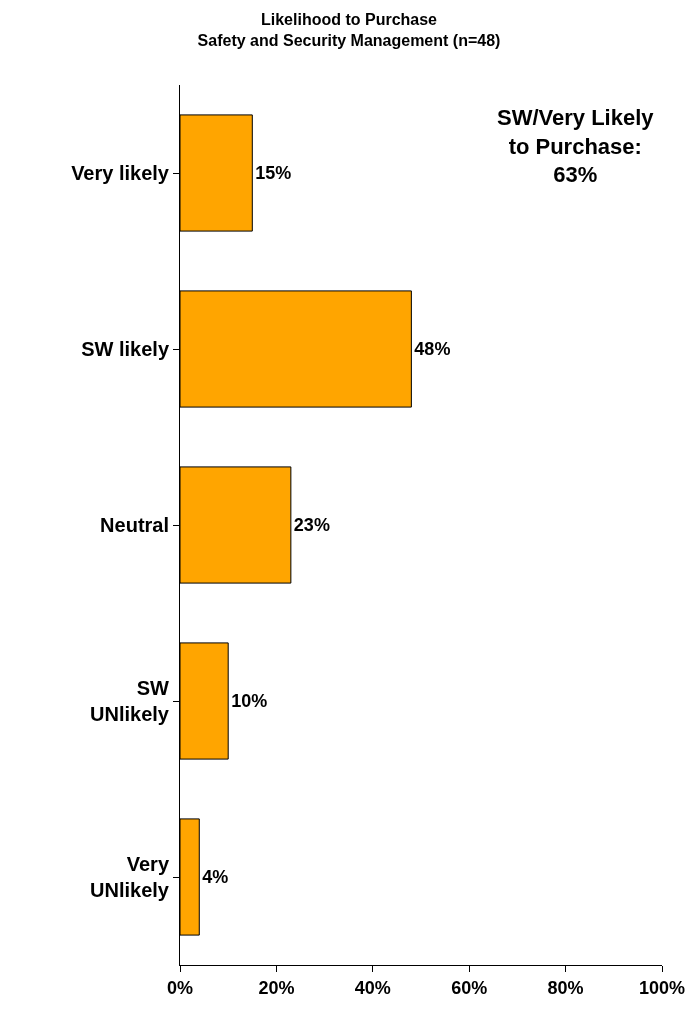  What do you see at coordinates (180, 987) in the screenshot?
I see `x-tick-label: 0%` at bounding box center [180, 987].